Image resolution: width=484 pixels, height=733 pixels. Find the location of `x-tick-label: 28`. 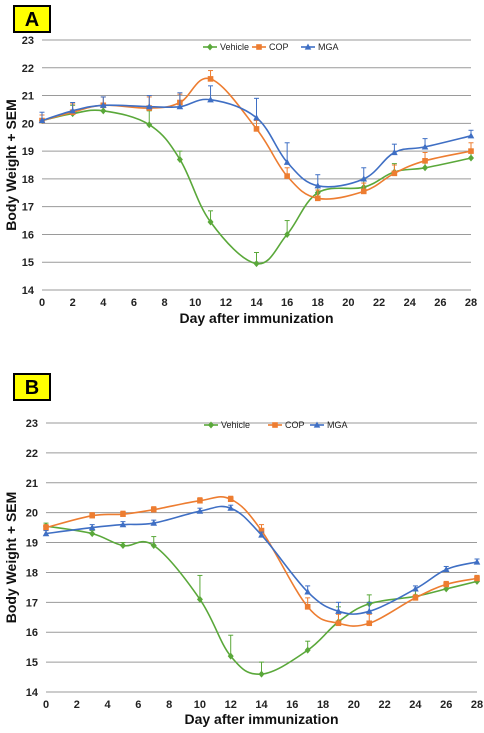

x-tick-label: 28 is located at coordinates (477, 705).